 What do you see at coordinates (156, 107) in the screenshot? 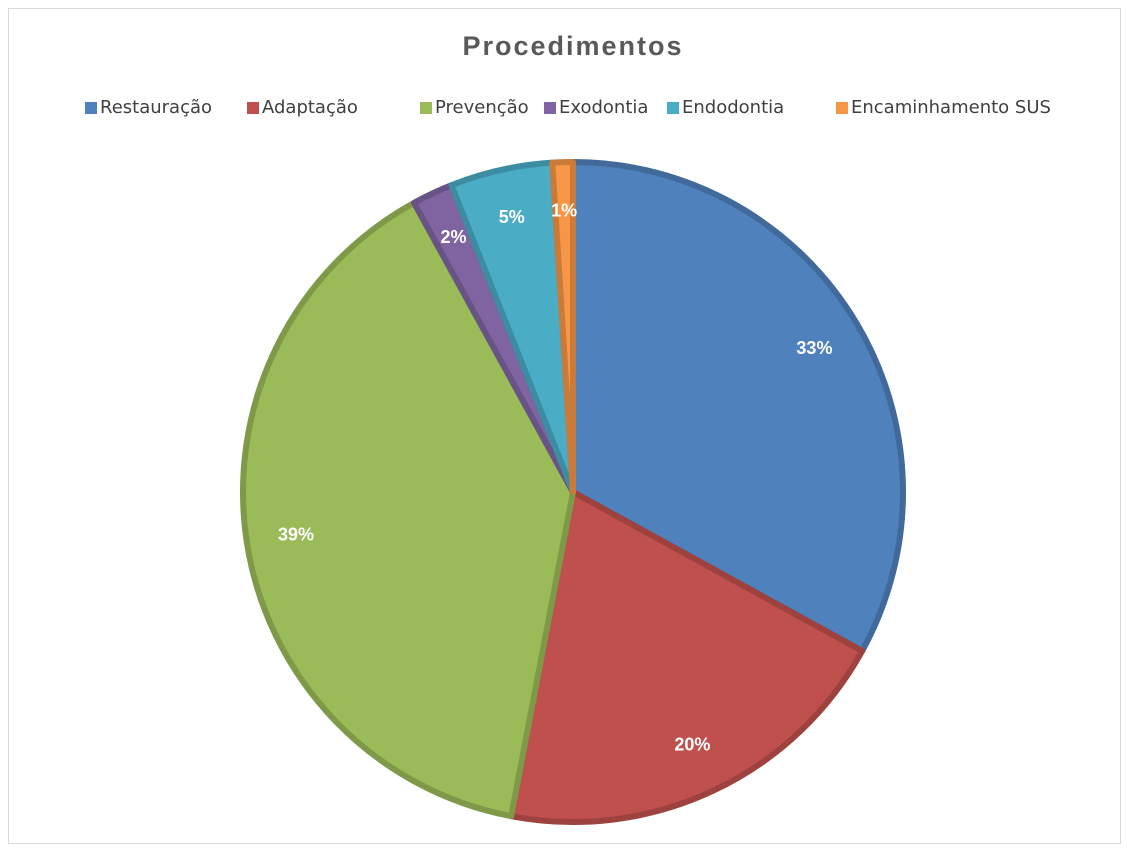
I see `legend-label: Restauração` at bounding box center [156, 107].